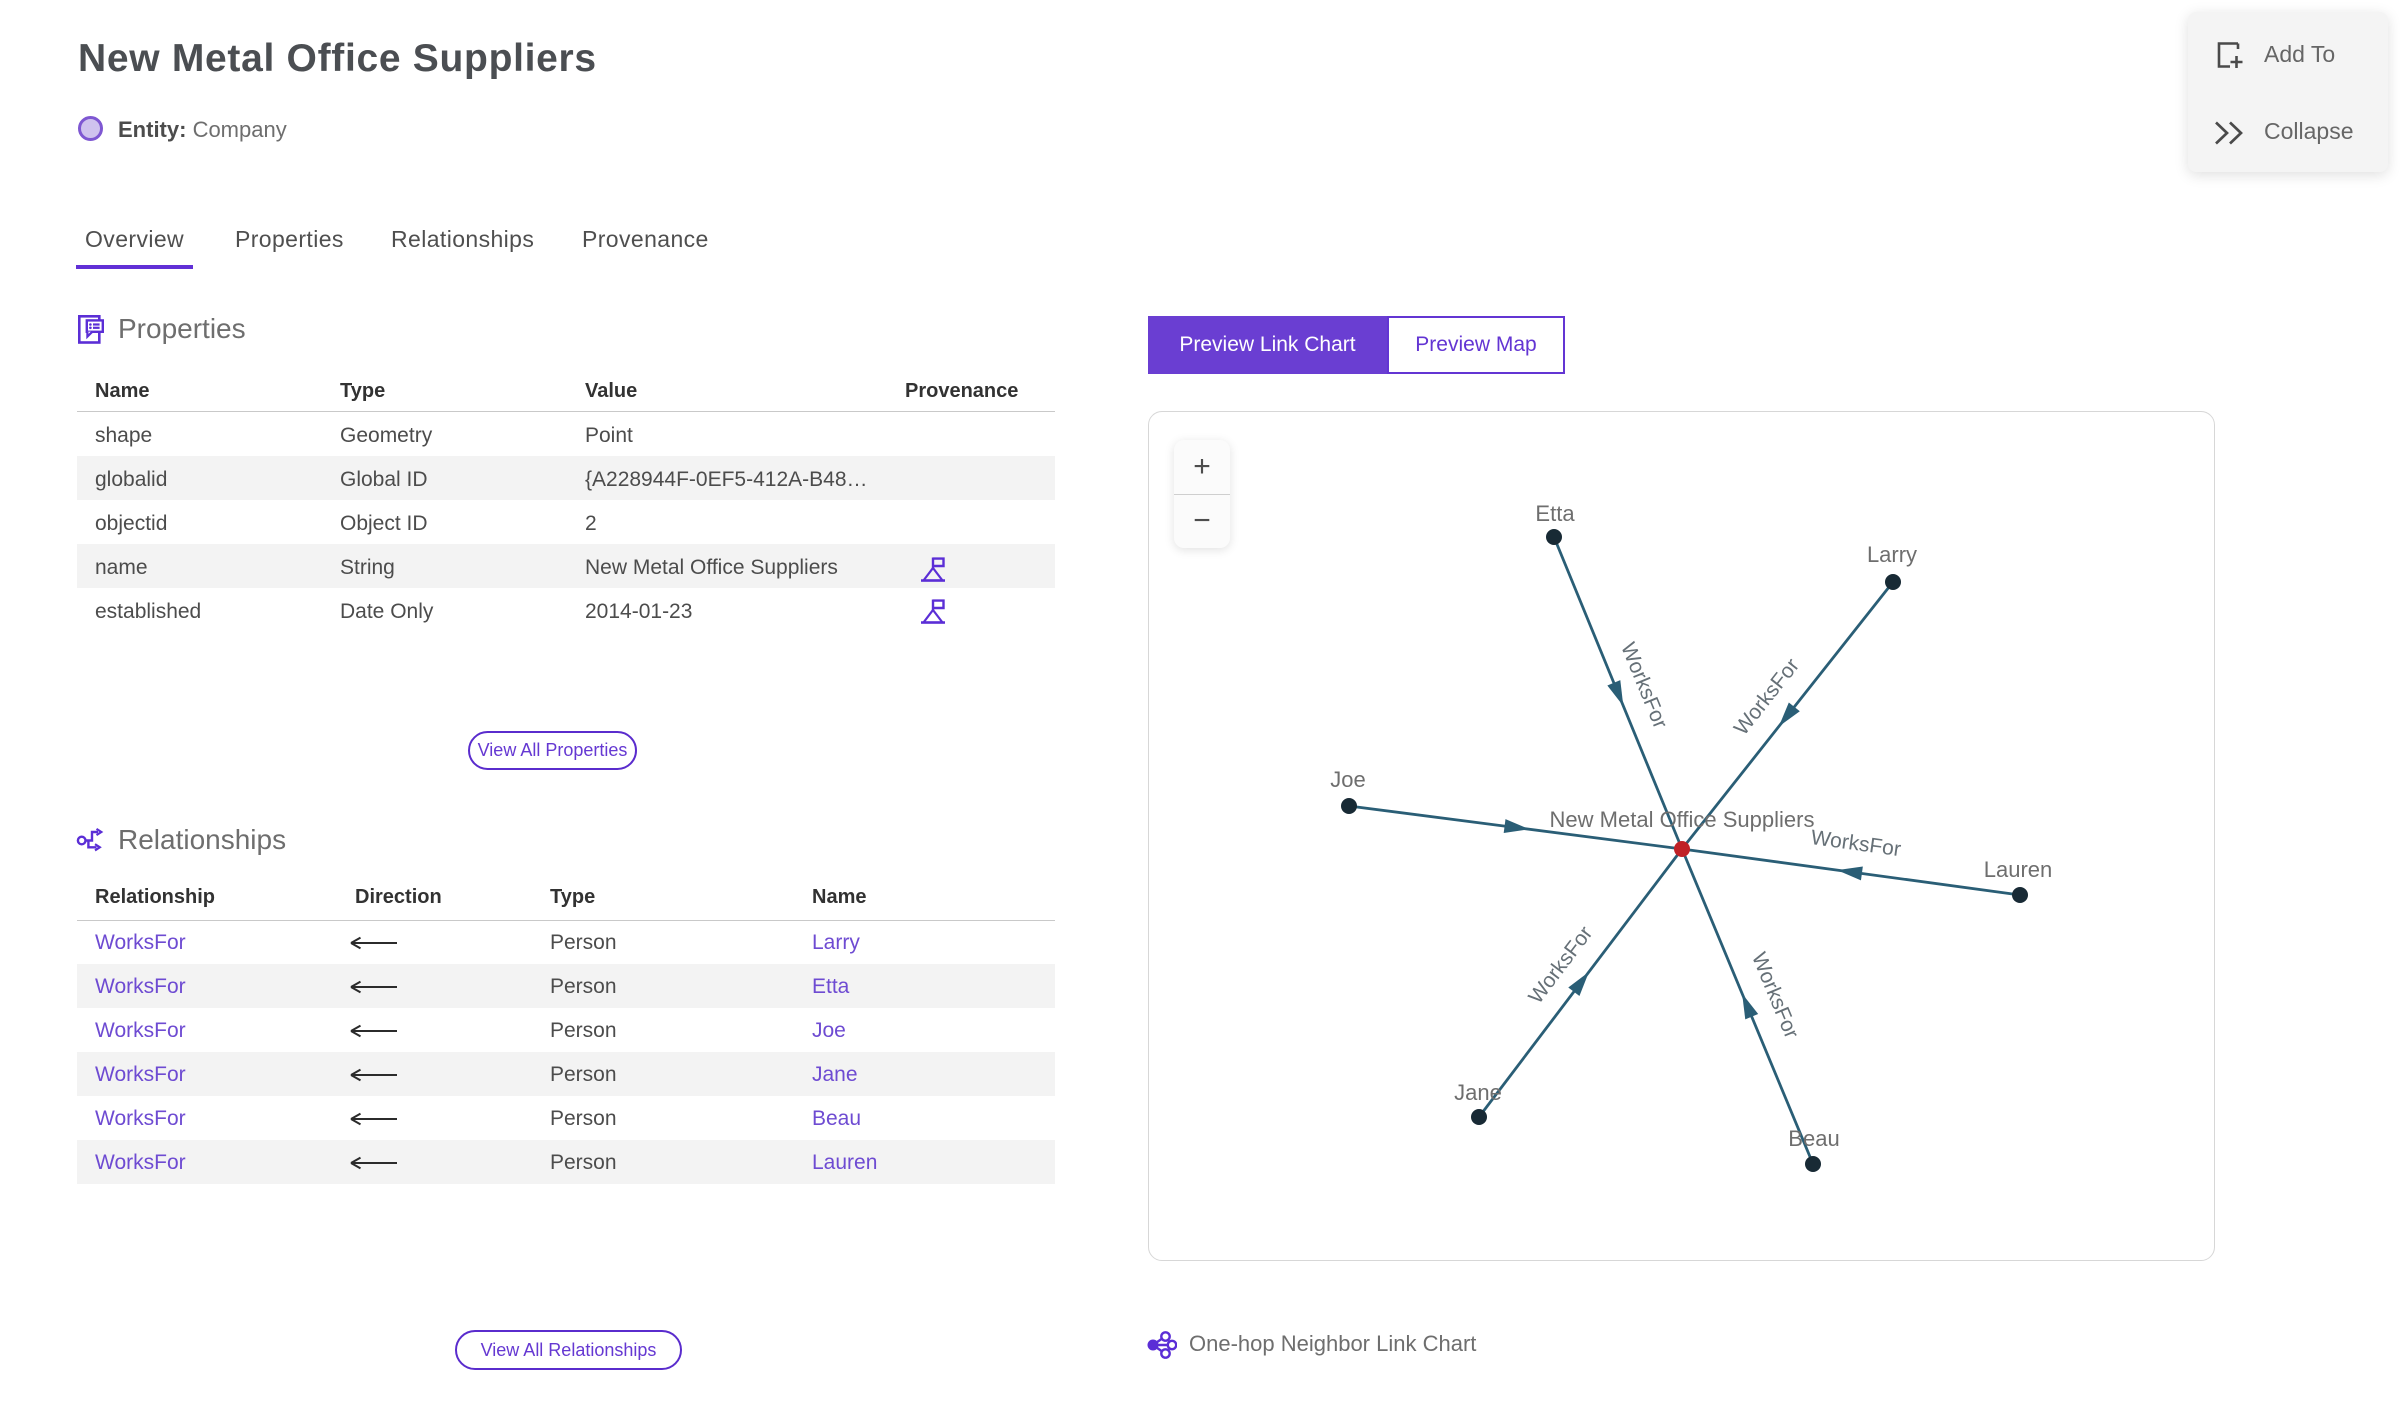  What do you see at coordinates (1813, 1138) in the screenshot?
I see `svg-text: Beau` at bounding box center [1813, 1138].